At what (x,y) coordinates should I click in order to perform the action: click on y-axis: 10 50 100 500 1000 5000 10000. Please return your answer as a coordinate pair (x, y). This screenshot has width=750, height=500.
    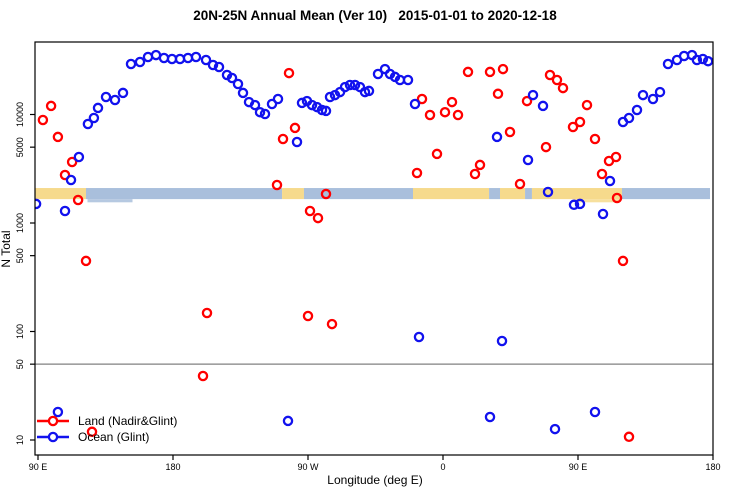
    Looking at the image, I should click on (25, 273).